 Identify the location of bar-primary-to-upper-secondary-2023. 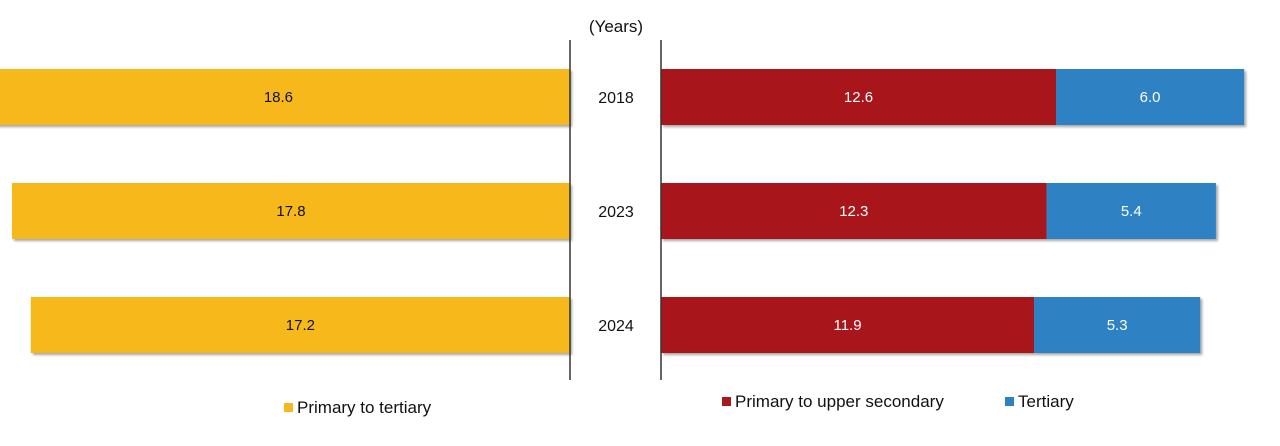
(854, 211).